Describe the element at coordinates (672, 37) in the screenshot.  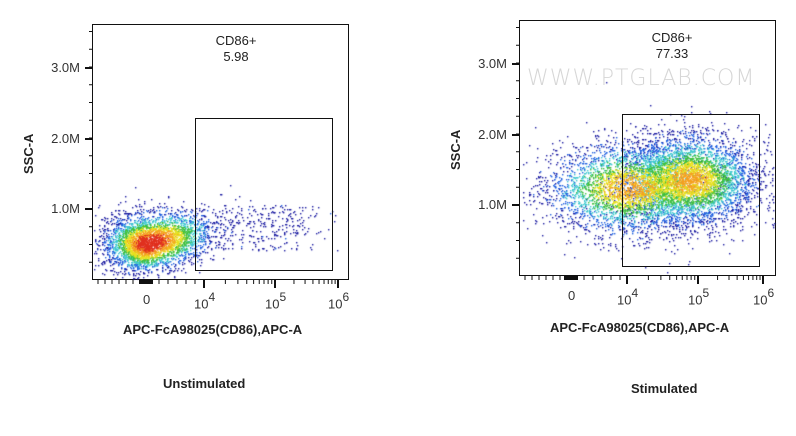
I see `gate-name: CD86+` at that location.